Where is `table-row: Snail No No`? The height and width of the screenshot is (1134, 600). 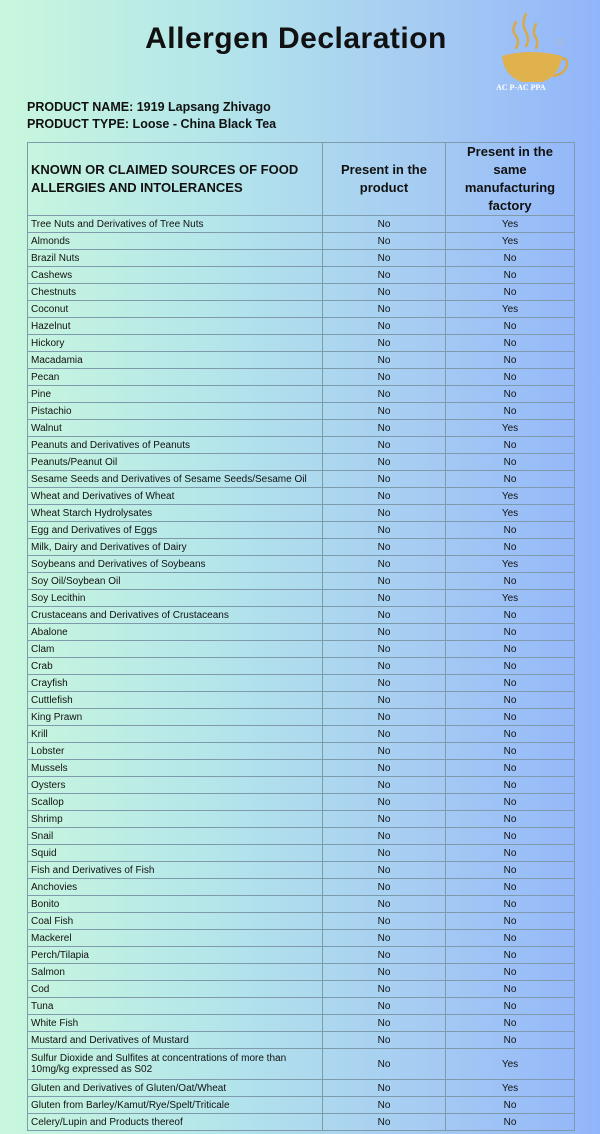 table-row: Snail No No is located at coordinates (301, 836).